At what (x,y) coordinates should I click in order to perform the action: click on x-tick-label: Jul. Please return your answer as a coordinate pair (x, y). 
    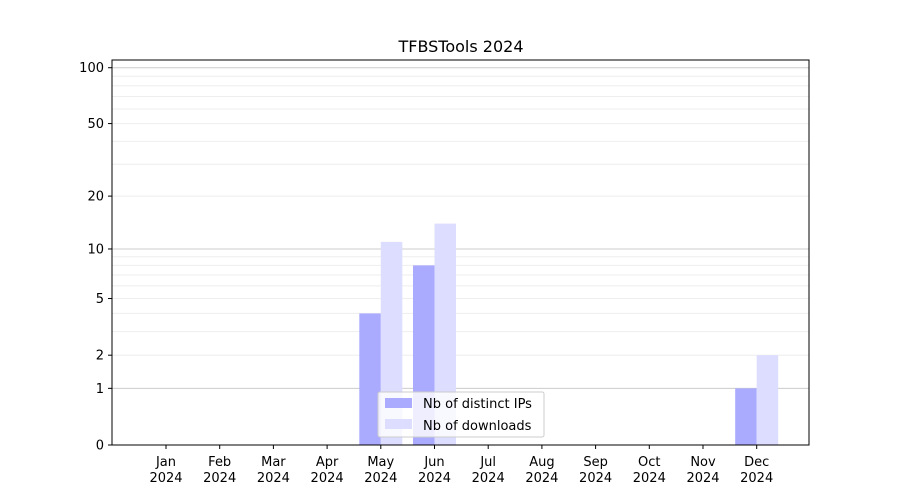
    Looking at the image, I should click on (487, 462).